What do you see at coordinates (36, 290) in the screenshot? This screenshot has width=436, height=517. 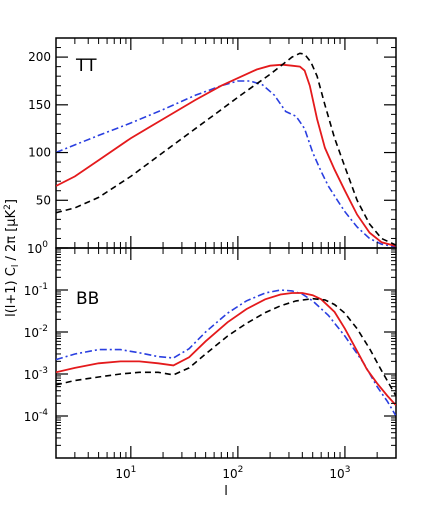 I see `y-tick-label: 10-1` at bounding box center [36, 290].